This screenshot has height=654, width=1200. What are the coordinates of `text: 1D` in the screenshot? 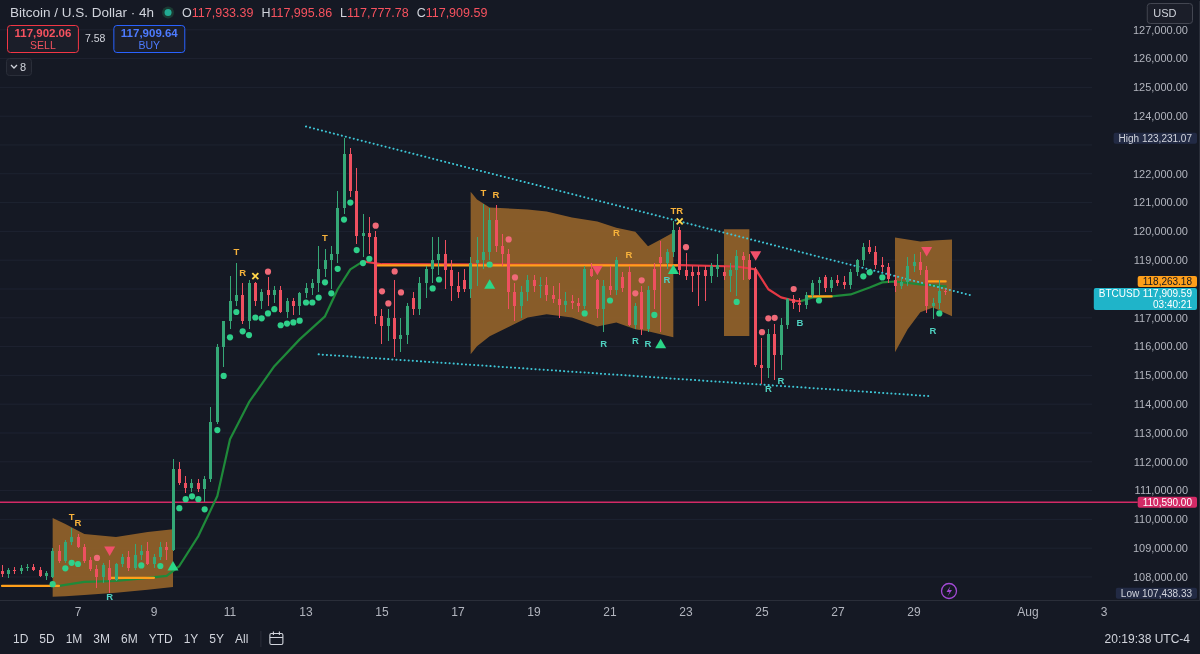 It's located at (21, 639).